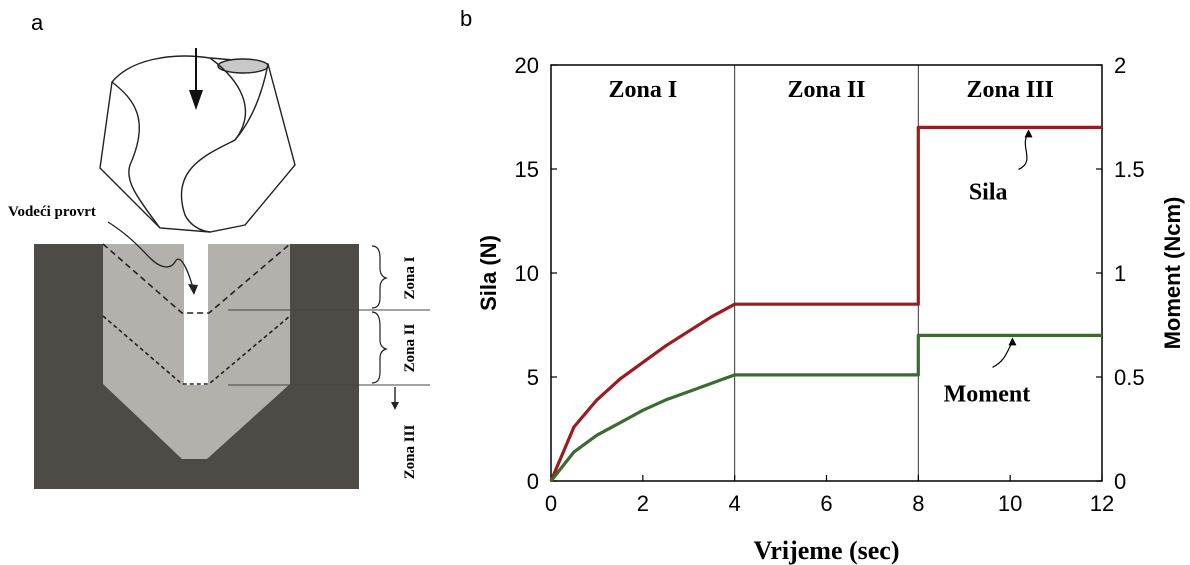  Describe the element at coordinates (1120, 65) in the screenshot. I see `y2-tick-label: 2` at that location.